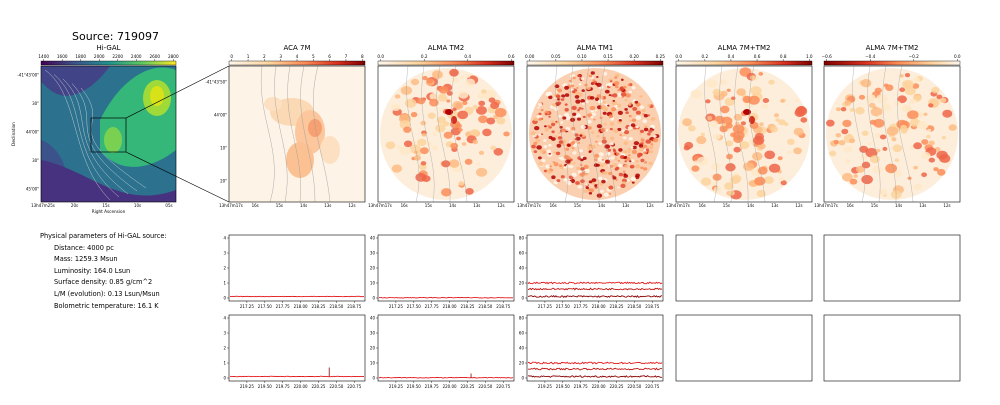 The image size is (1000, 405). I want to click on spectrum-tm2-row1-xtick-label-0: 217.25, so click(396, 306).